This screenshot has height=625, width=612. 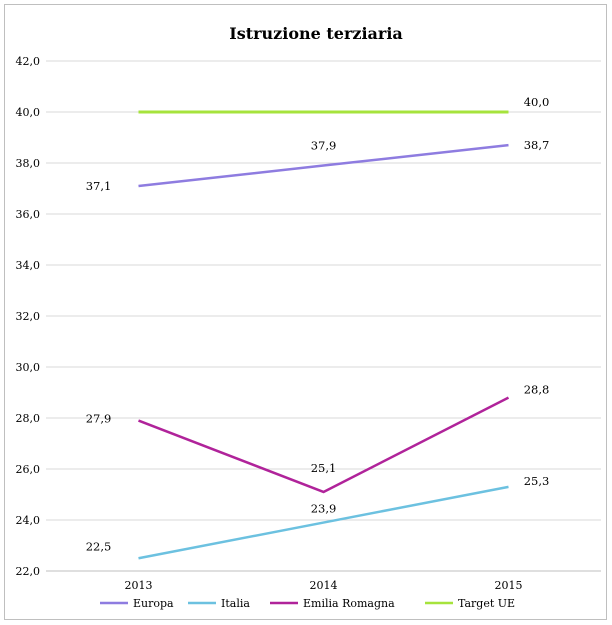 What do you see at coordinates (324, 468) in the screenshot?
I see `data-label: 25,1` at bounding box center [324, 468].